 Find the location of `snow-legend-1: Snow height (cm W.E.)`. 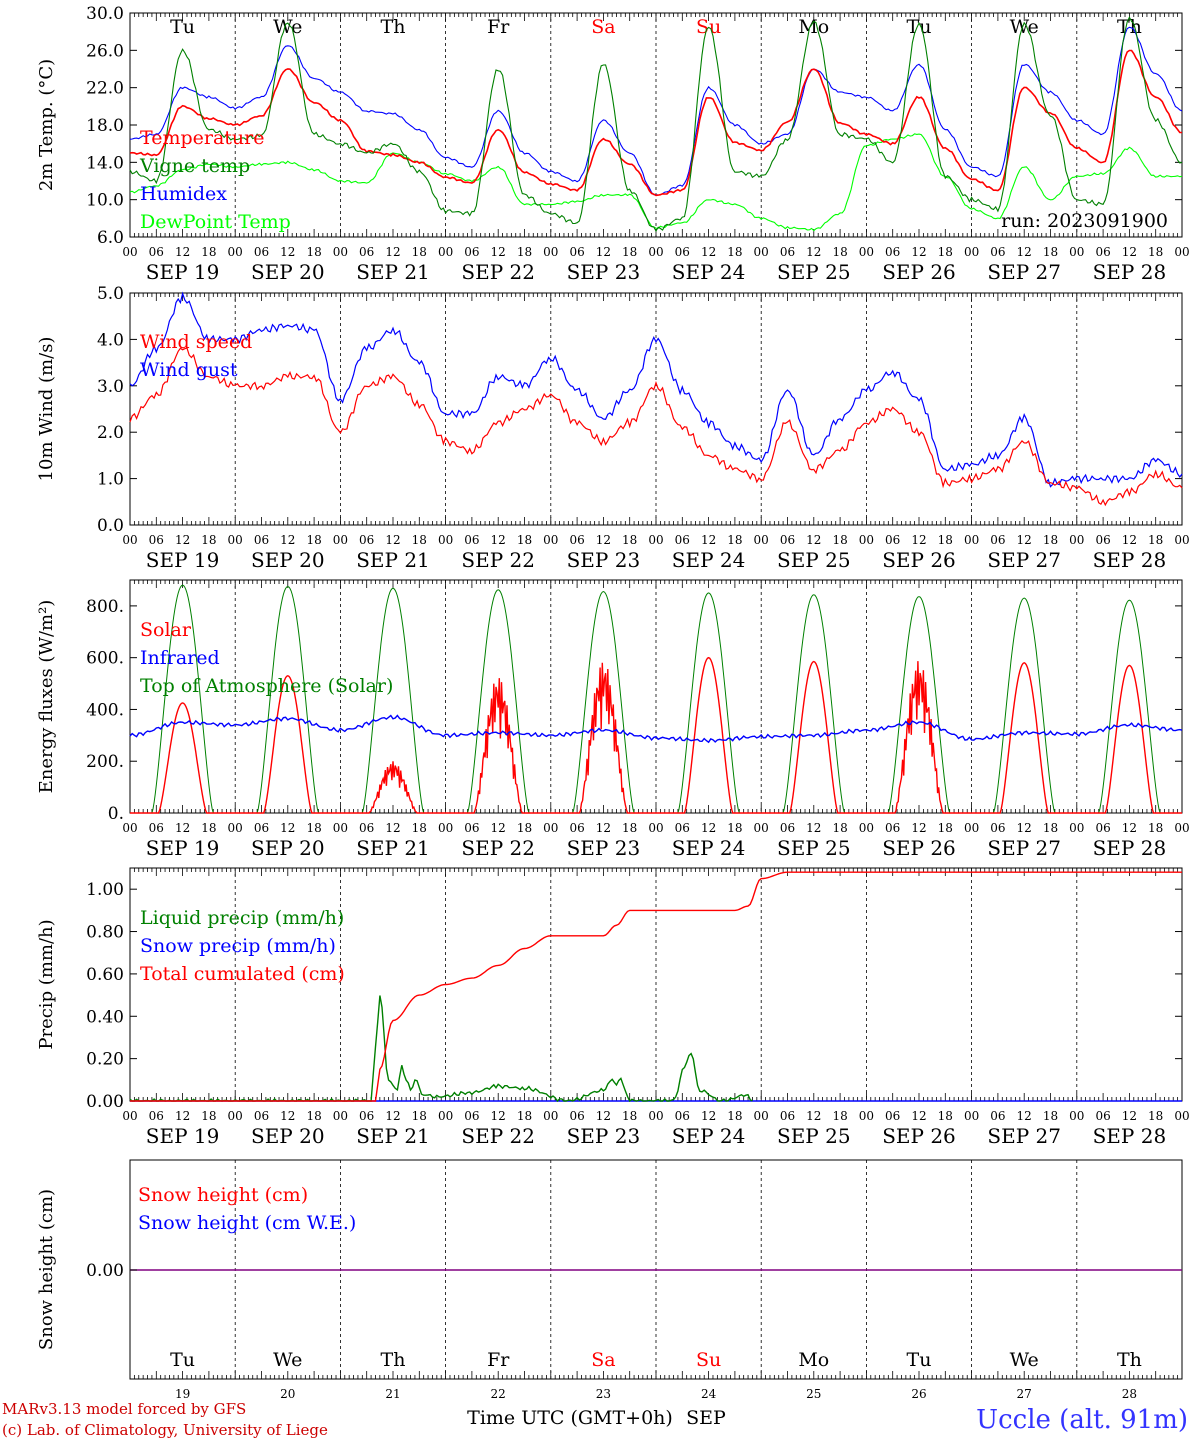

snow-legend-1: Snow height (cm W.E.) is located at coordinates (247, 1223).